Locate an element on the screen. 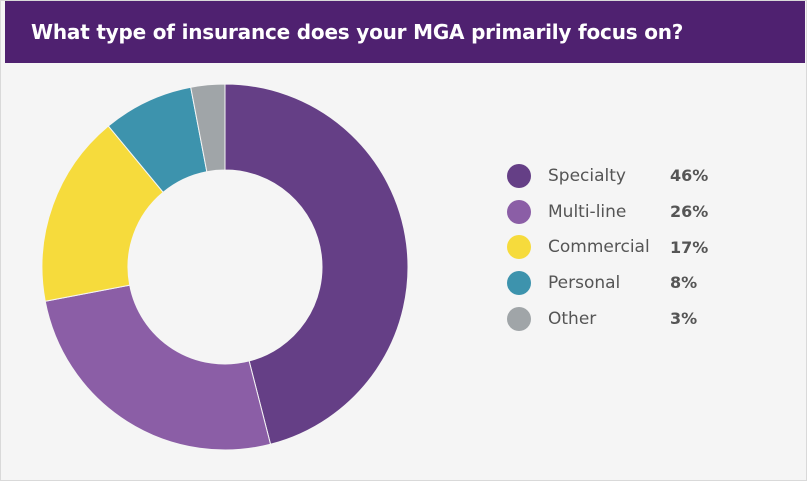  legend-value-multi-line: 26% is located at coordinates (689, 212).